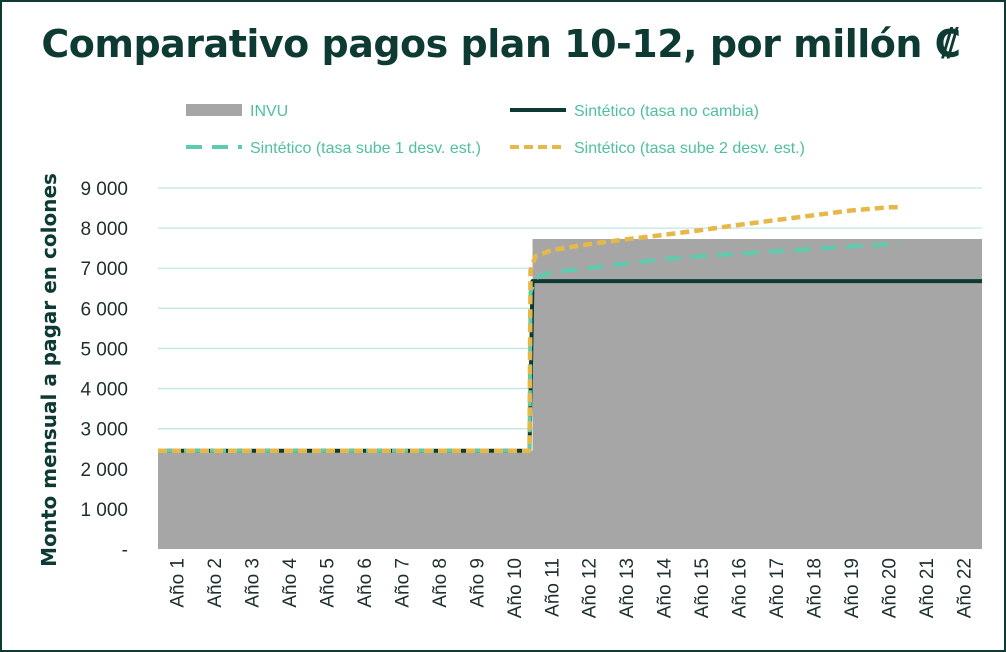  What do you see at coordinates (852, 588) in the screenshot?
I see `x-tick-label: Año 19` at bounding box center [852, 588].